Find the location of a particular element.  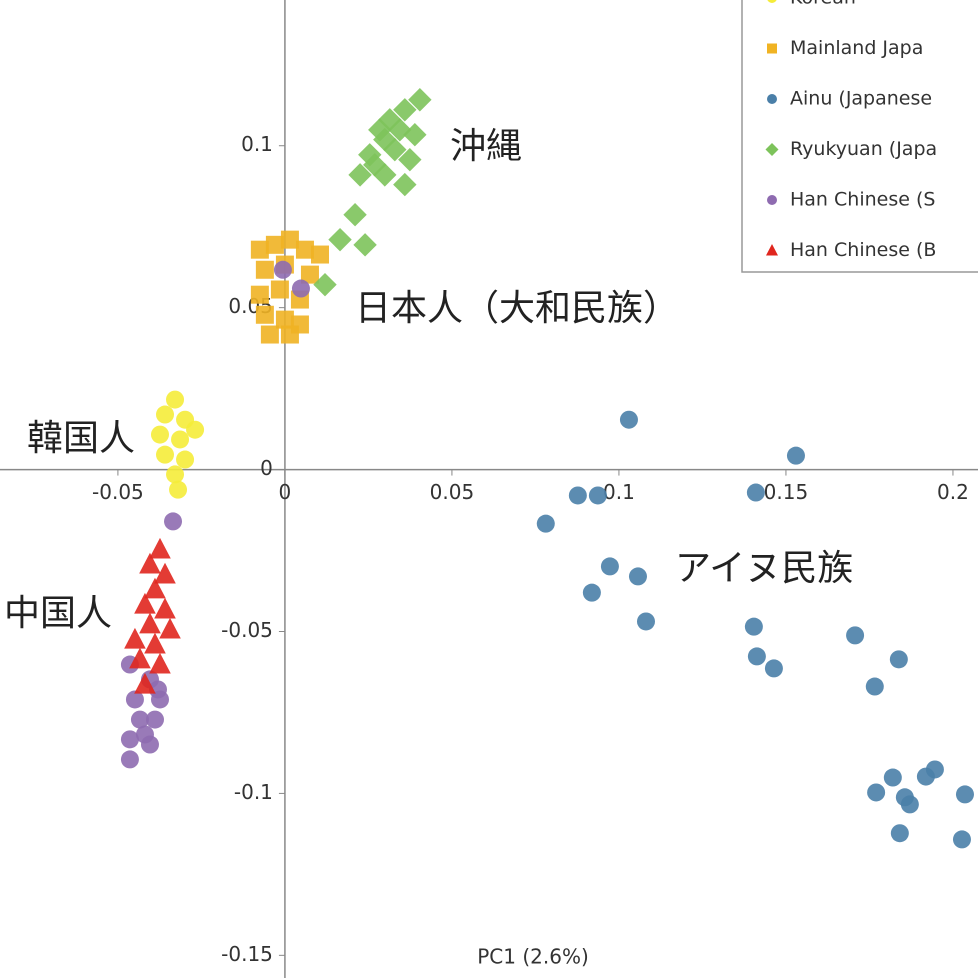

y-tick-label: -0.05 is located at coordinates (247, 630).